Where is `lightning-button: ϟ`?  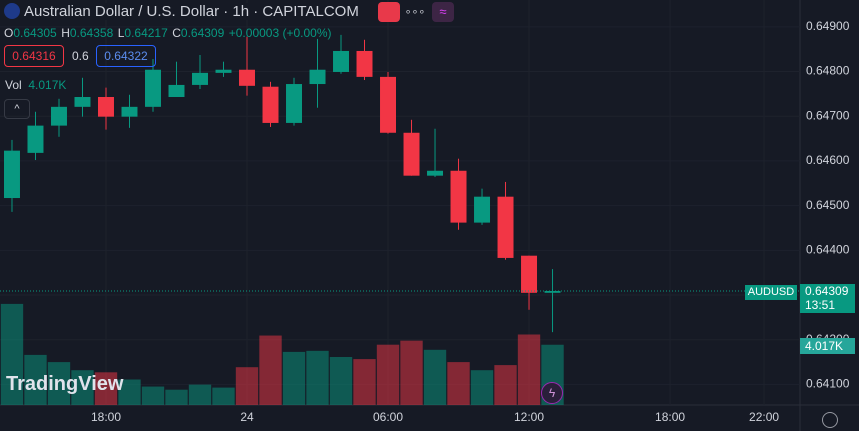
lightning-button: ϟ is located at coordinates (552, 393).